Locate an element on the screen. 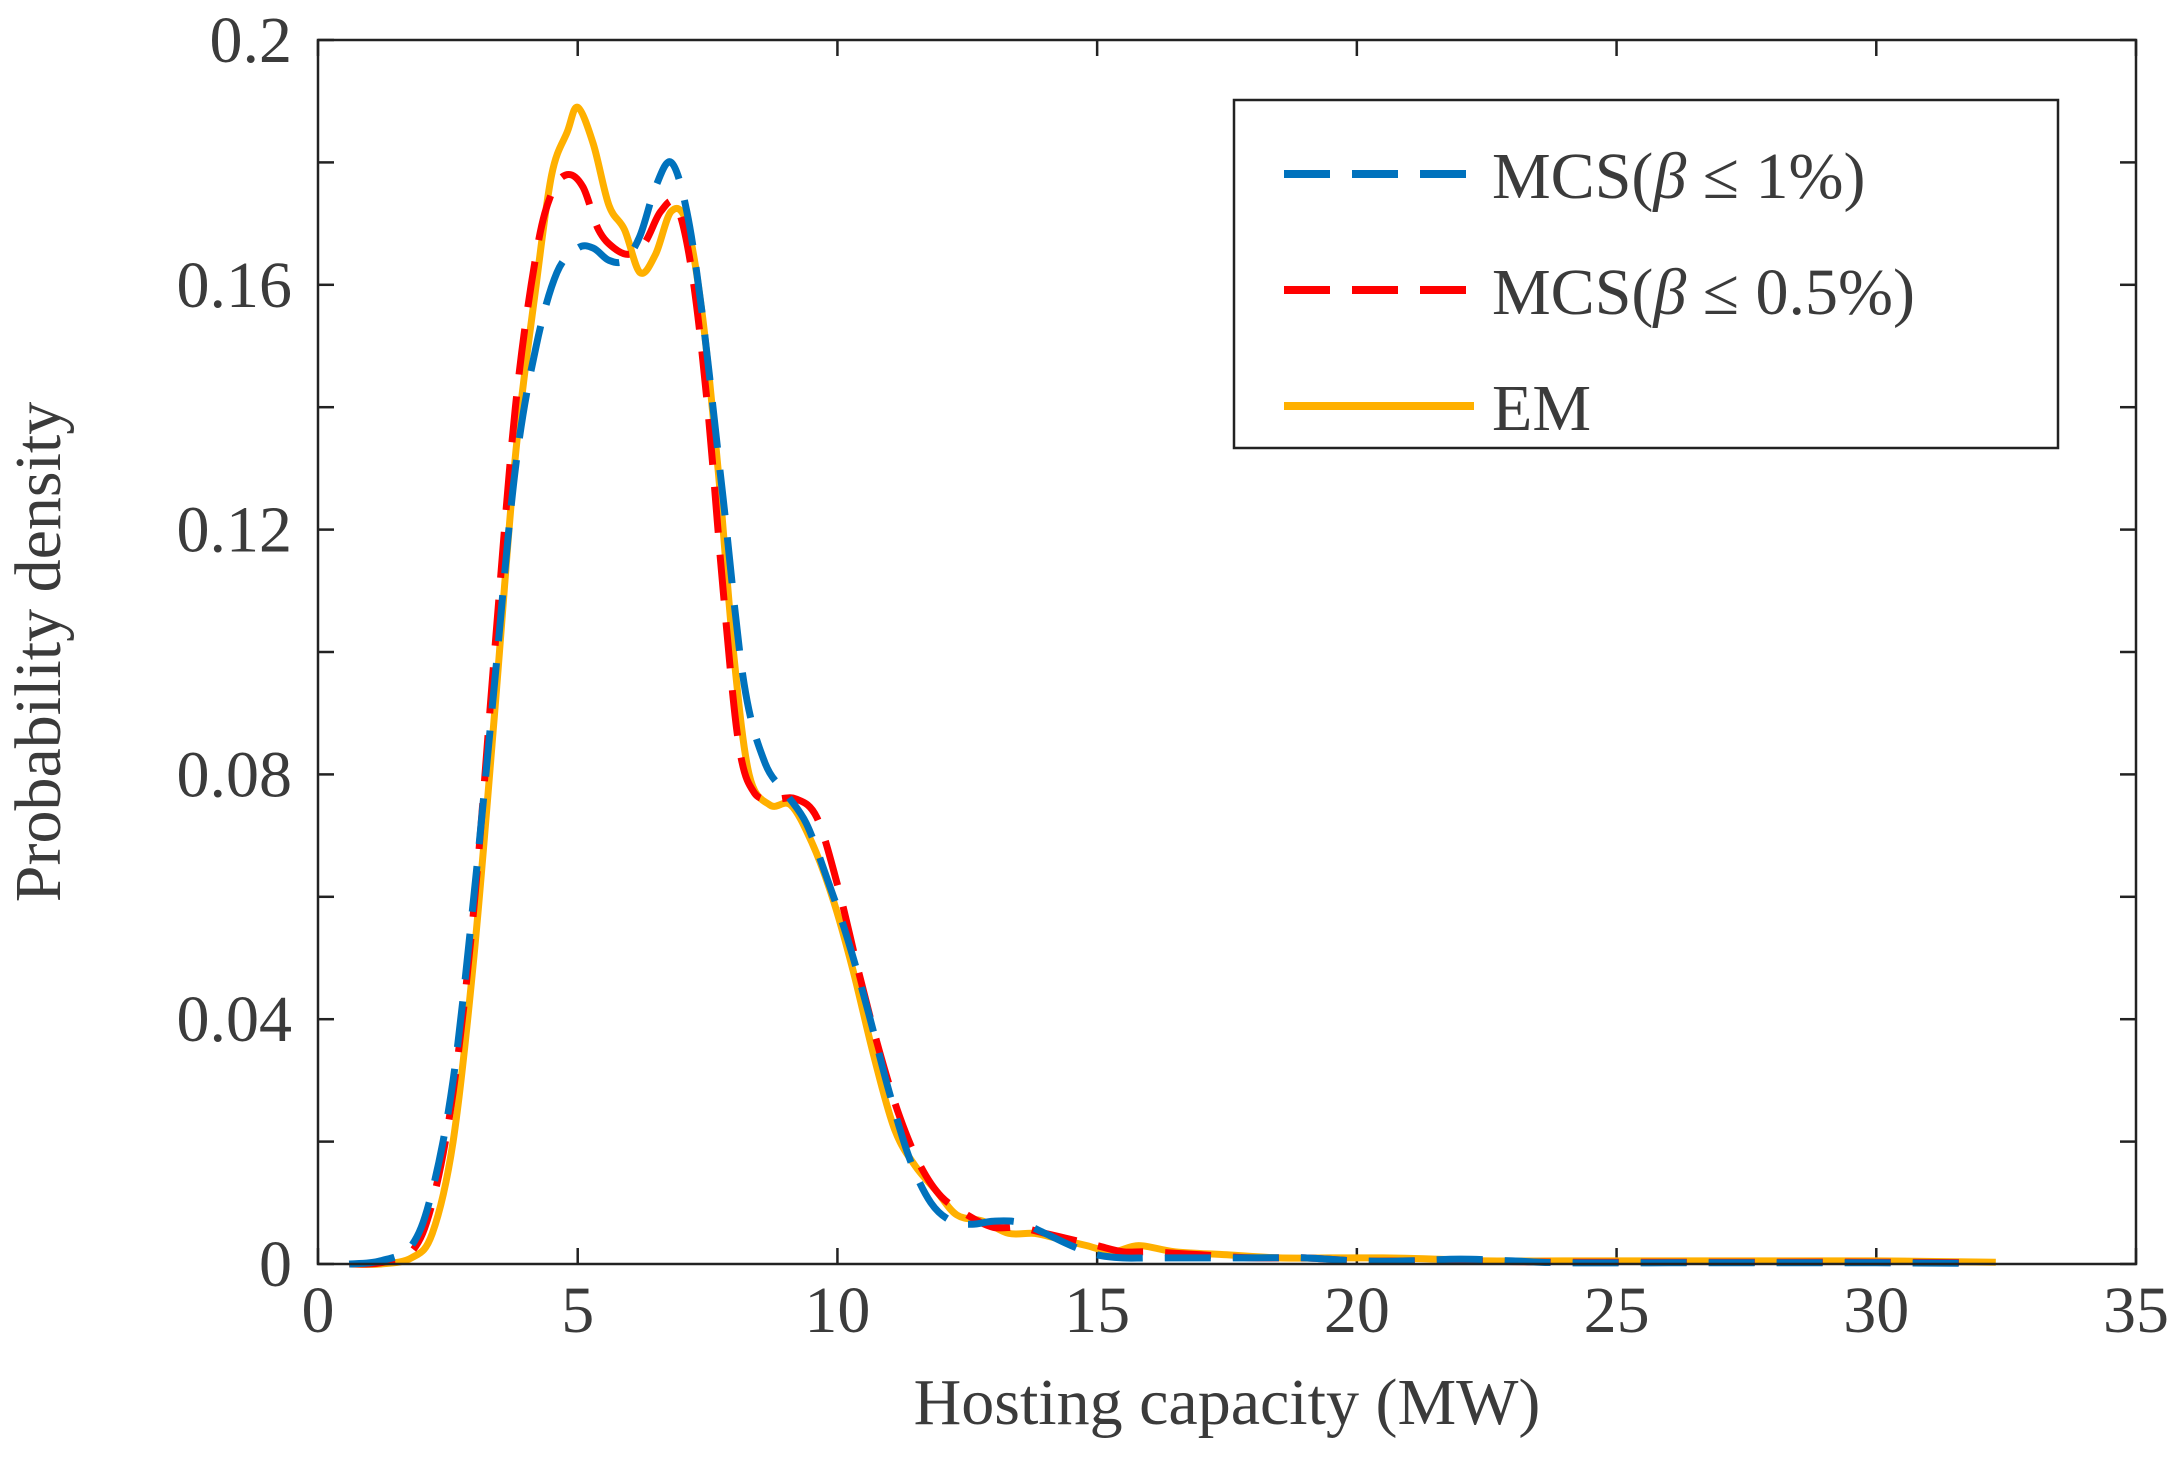  y-tick-label: 0 is located at coordinates (275, 1264).